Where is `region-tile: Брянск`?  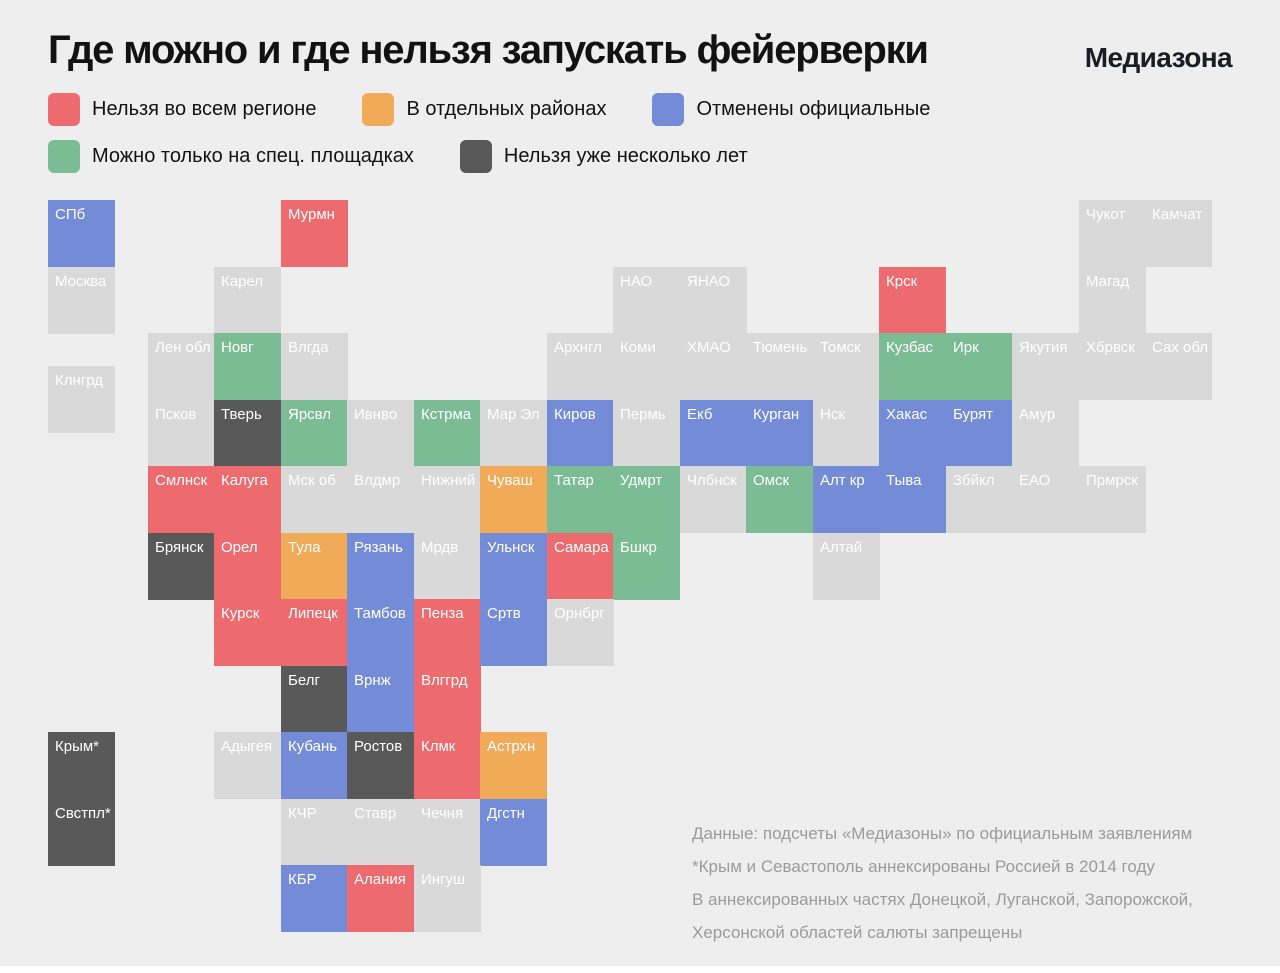
region-tile: Брянск is located at coordinates (181, 566).